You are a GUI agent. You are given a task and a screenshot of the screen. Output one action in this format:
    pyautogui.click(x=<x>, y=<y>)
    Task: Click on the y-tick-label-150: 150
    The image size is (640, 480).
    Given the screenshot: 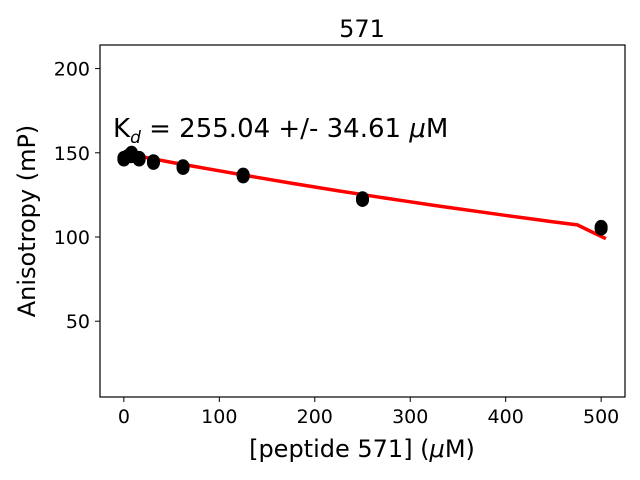 What is the action you would take?
    pyautogui.click(x=72, y=154)
    